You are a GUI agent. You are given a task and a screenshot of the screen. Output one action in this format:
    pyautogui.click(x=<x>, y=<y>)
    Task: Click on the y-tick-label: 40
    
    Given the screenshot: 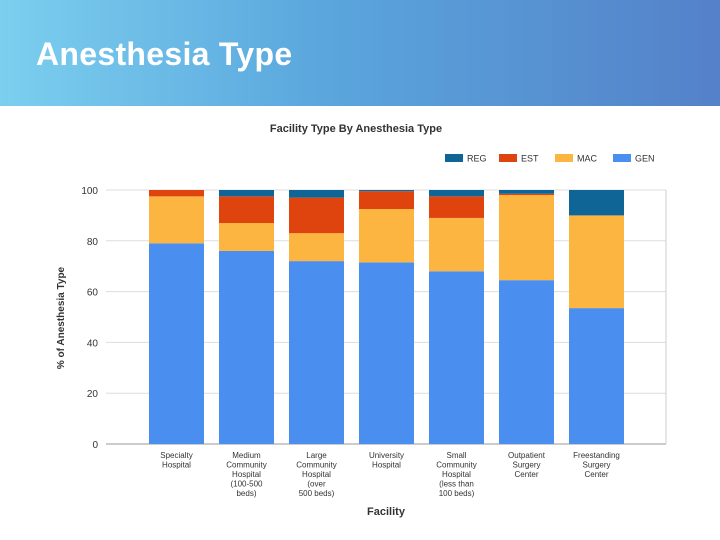 What is the action you would take?
    pyautogui.click(x=93, y=343)
    